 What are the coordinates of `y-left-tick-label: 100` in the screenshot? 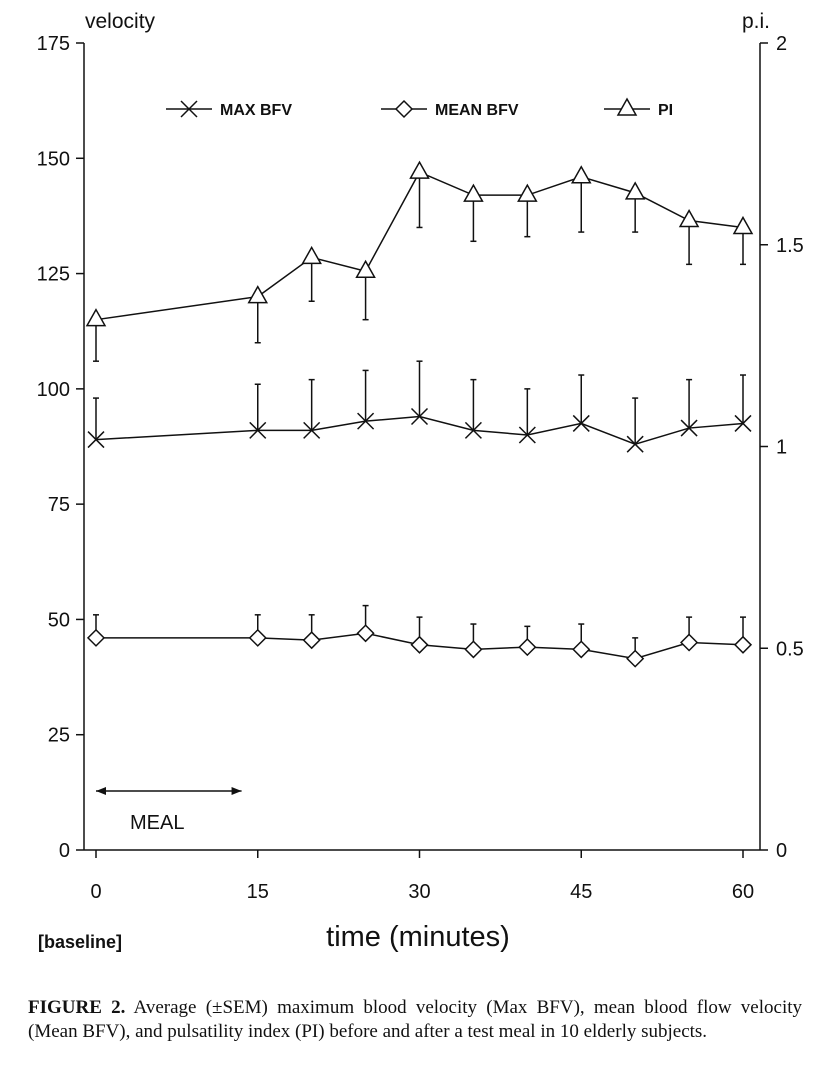 It's located at (53, 390).